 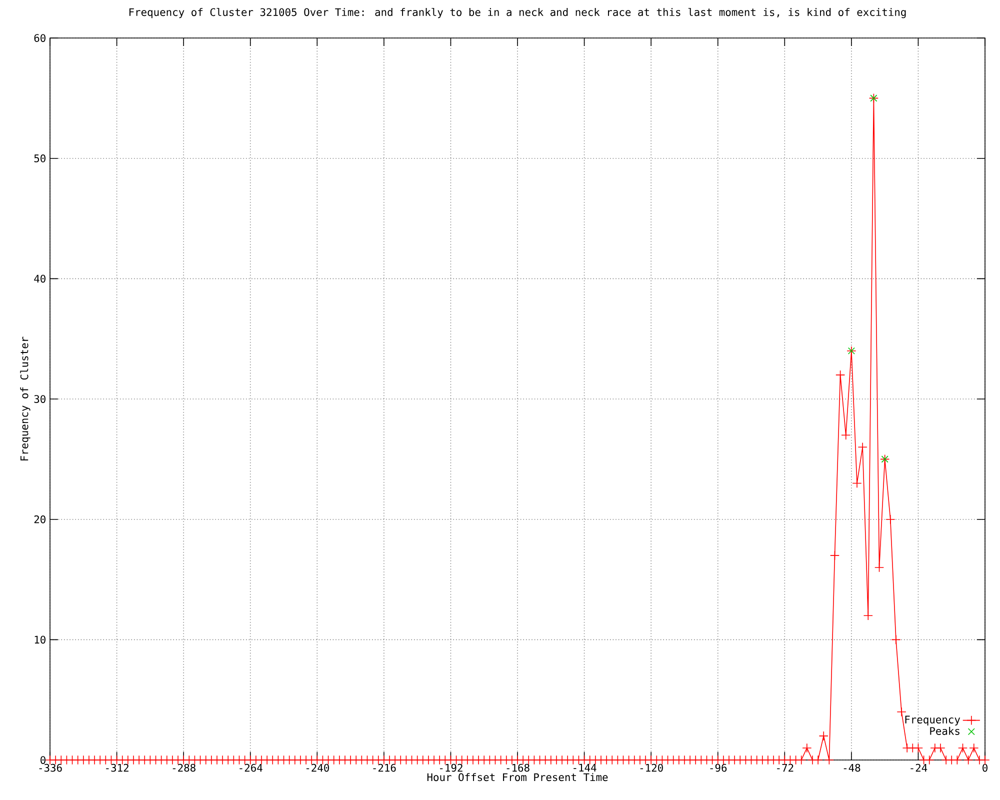 What do you see at coordinates (40, 519) in the screenshot?
I see `y-tick-label: 20` at bounding box center [40, 519].